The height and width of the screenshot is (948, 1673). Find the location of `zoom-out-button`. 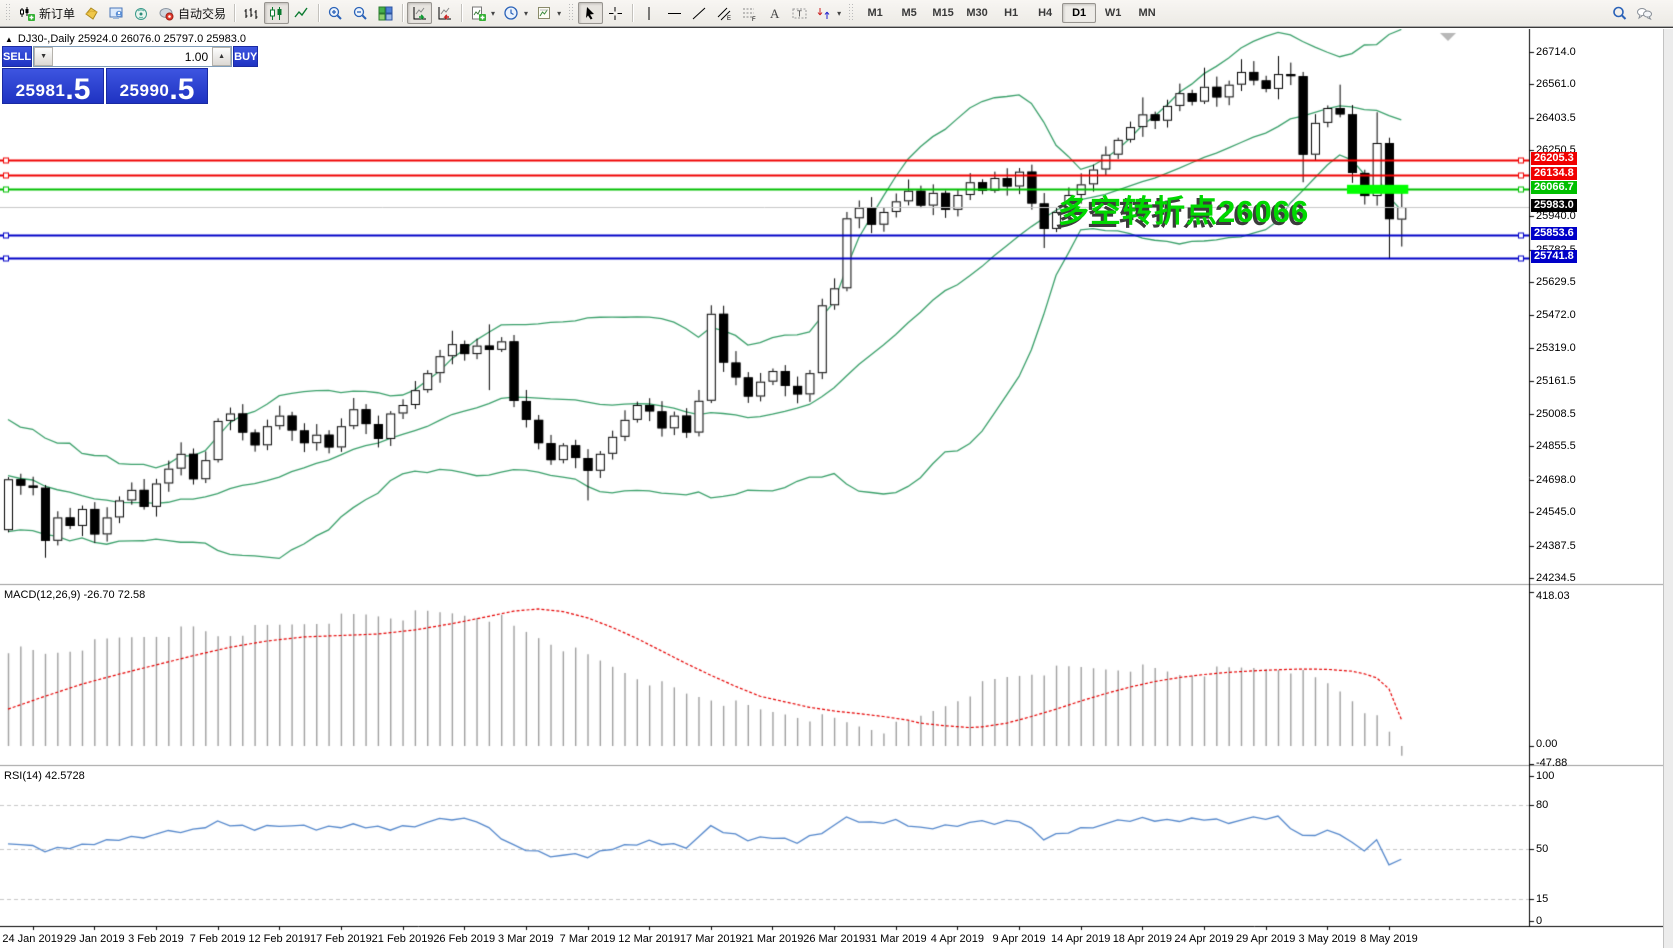

zoom-out-button is located at coordinates (360, 13).